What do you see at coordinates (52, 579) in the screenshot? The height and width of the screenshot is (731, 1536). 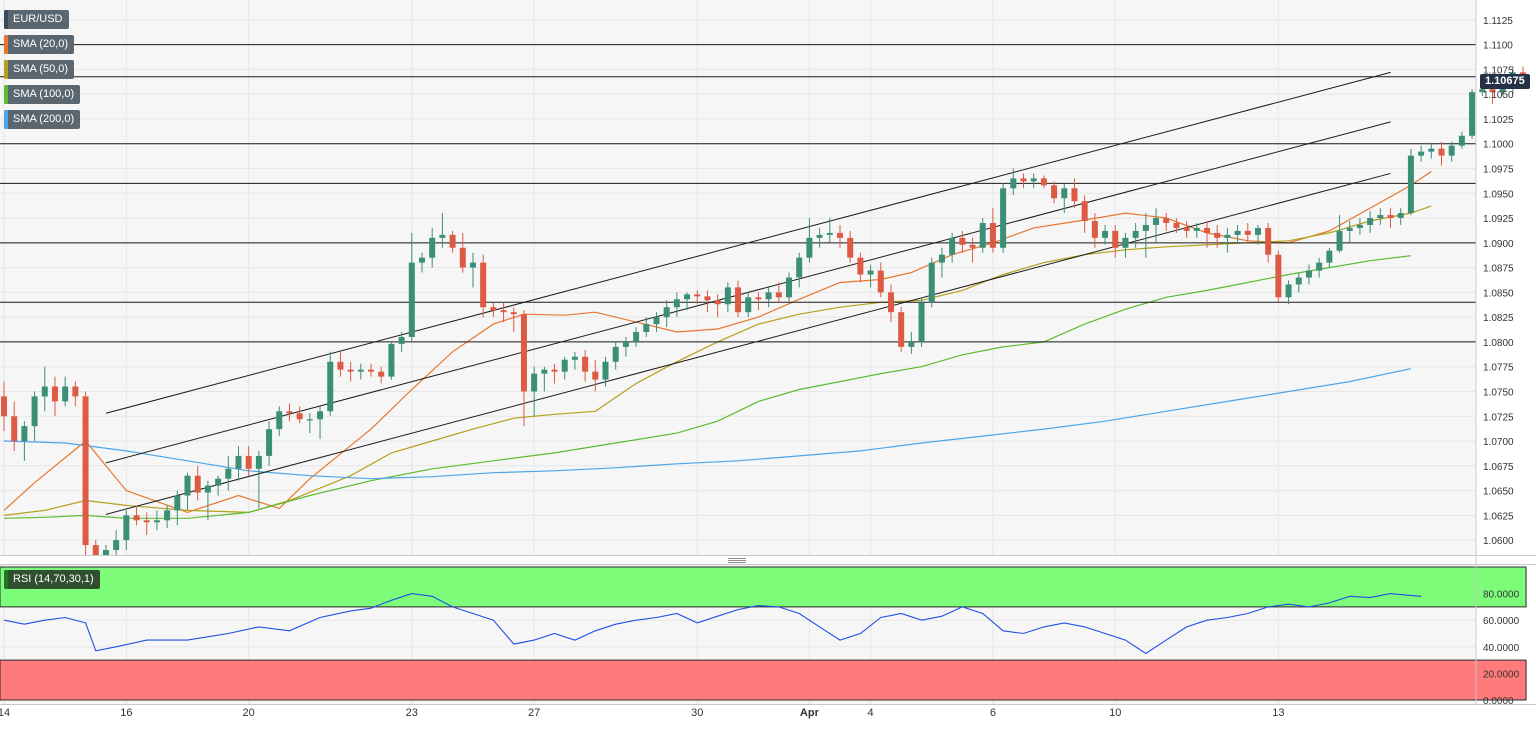 I see `rsi-legend: RSI (14,70,30,1)` at bounding box center [52, 579].